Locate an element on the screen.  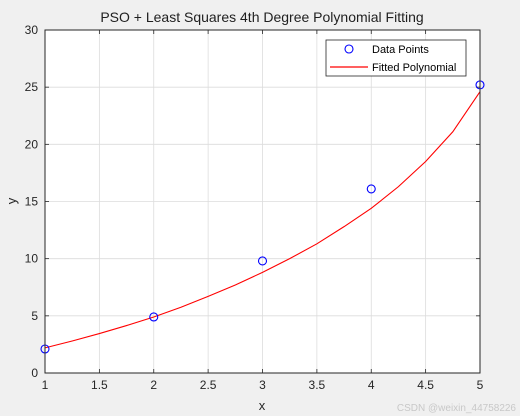
x-tick-label: 1.5 is located at coordinates (99, 385).